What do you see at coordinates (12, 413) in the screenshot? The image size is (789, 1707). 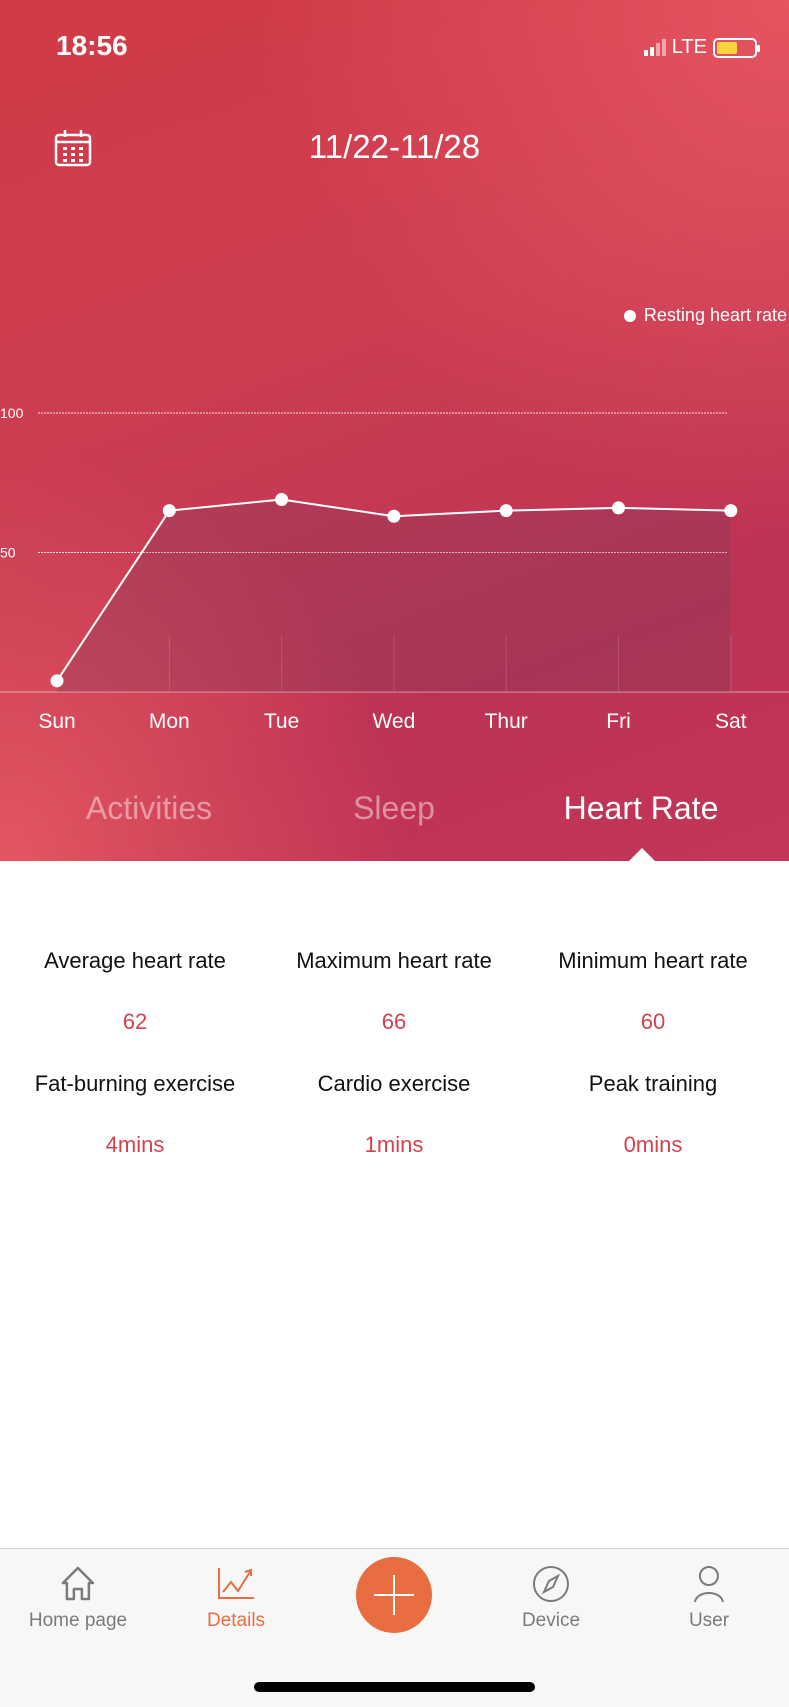 I see `y-tick-label: 100` at bounding box center [12, 413].